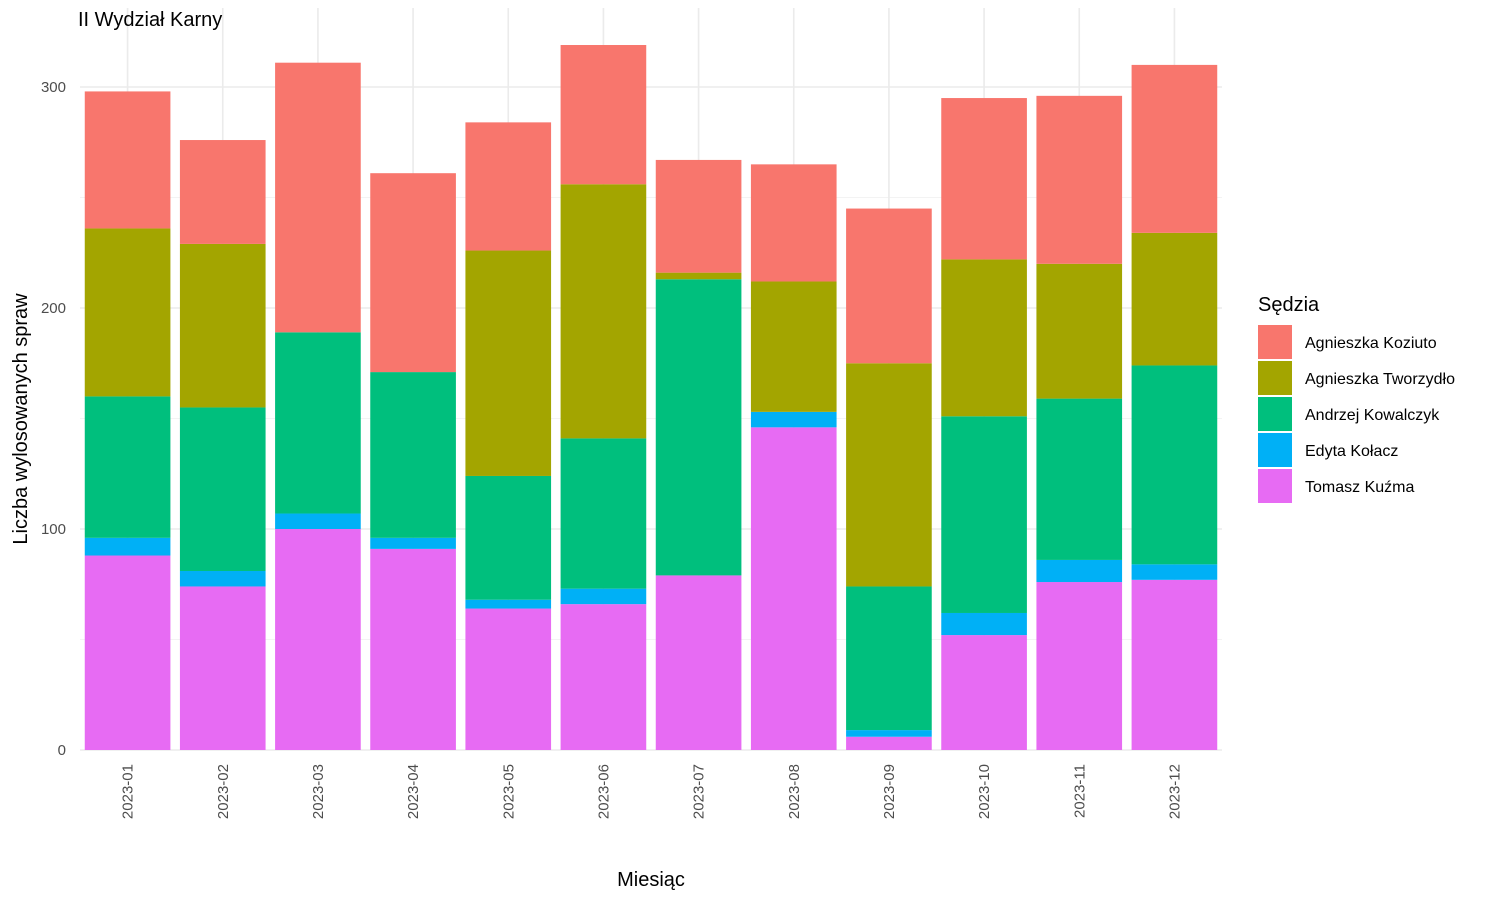  I want to click on legend-label: Agnieszka Tworzydło, so click(1380, 379).